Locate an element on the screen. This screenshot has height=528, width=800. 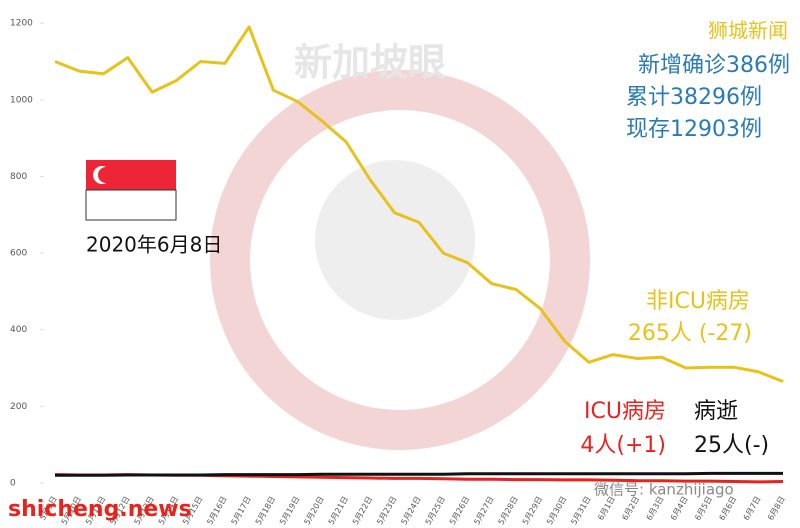
total-cases: 累计38296例 is located at coordinates (694, 97).